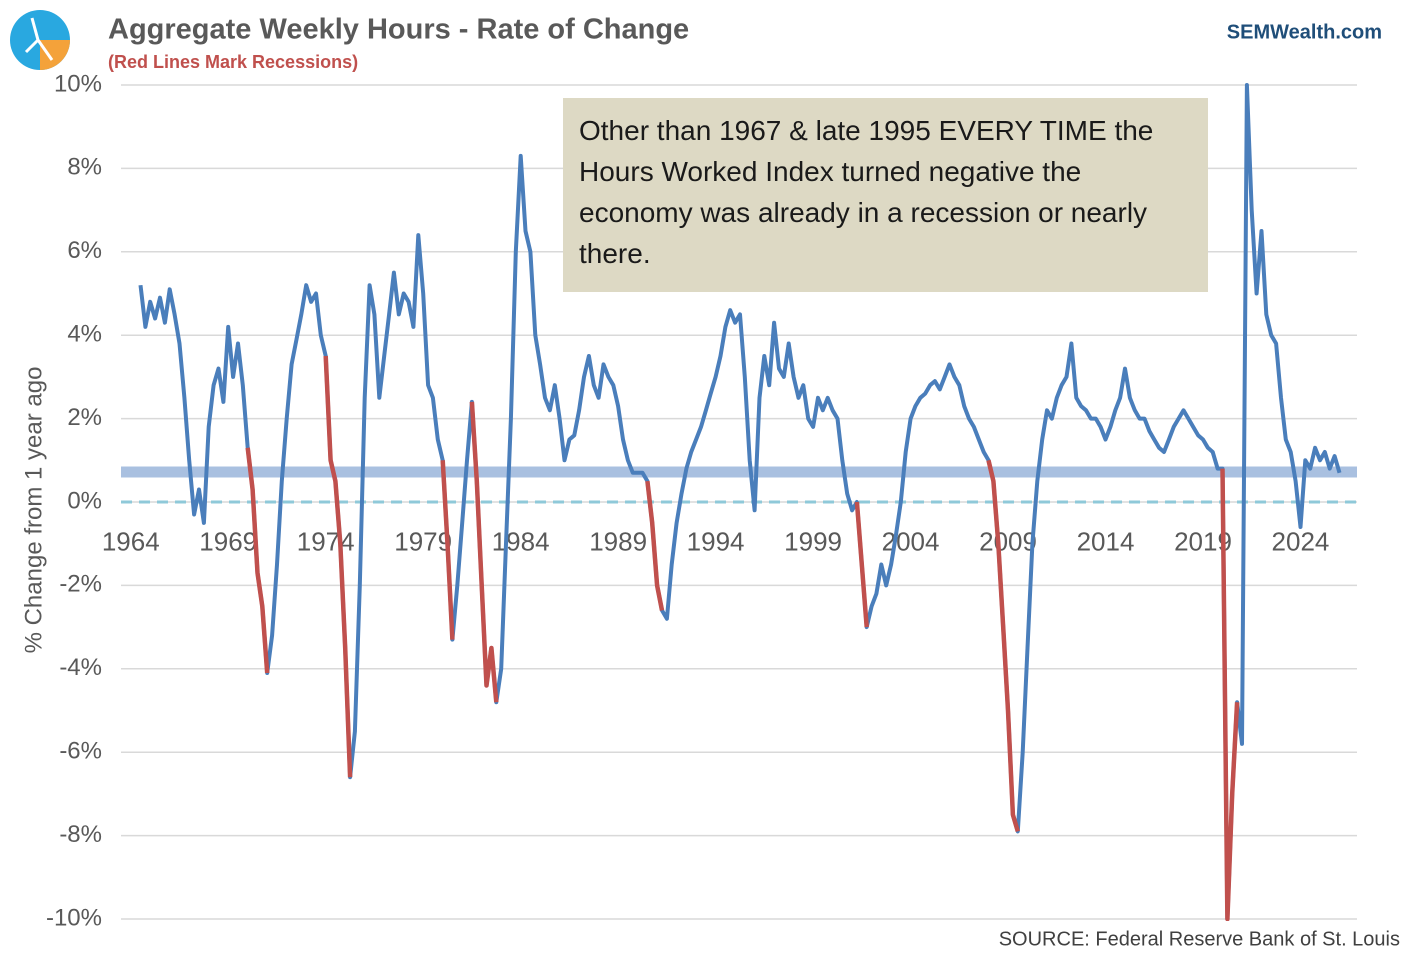 The height and width of the screenshot is (958, 1408). Describe the element at coordinates (80, 834) in the screenshot. I see `y-tick-label: -8%` at that location.